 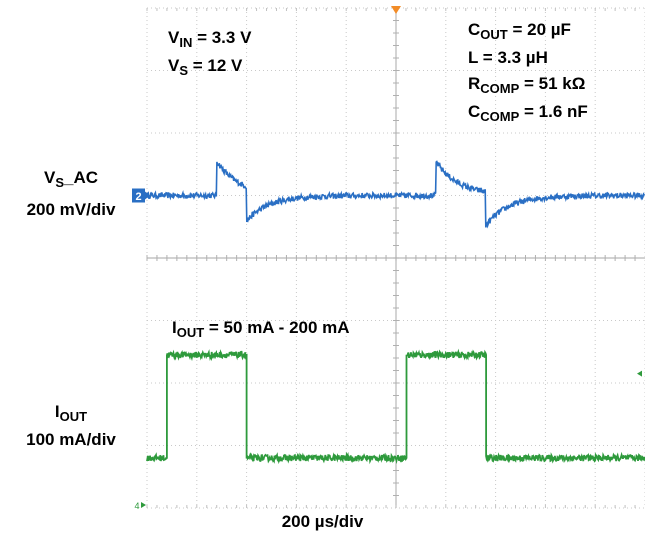 I want to click on vs-ac-trace, so click(x=395, y=194).